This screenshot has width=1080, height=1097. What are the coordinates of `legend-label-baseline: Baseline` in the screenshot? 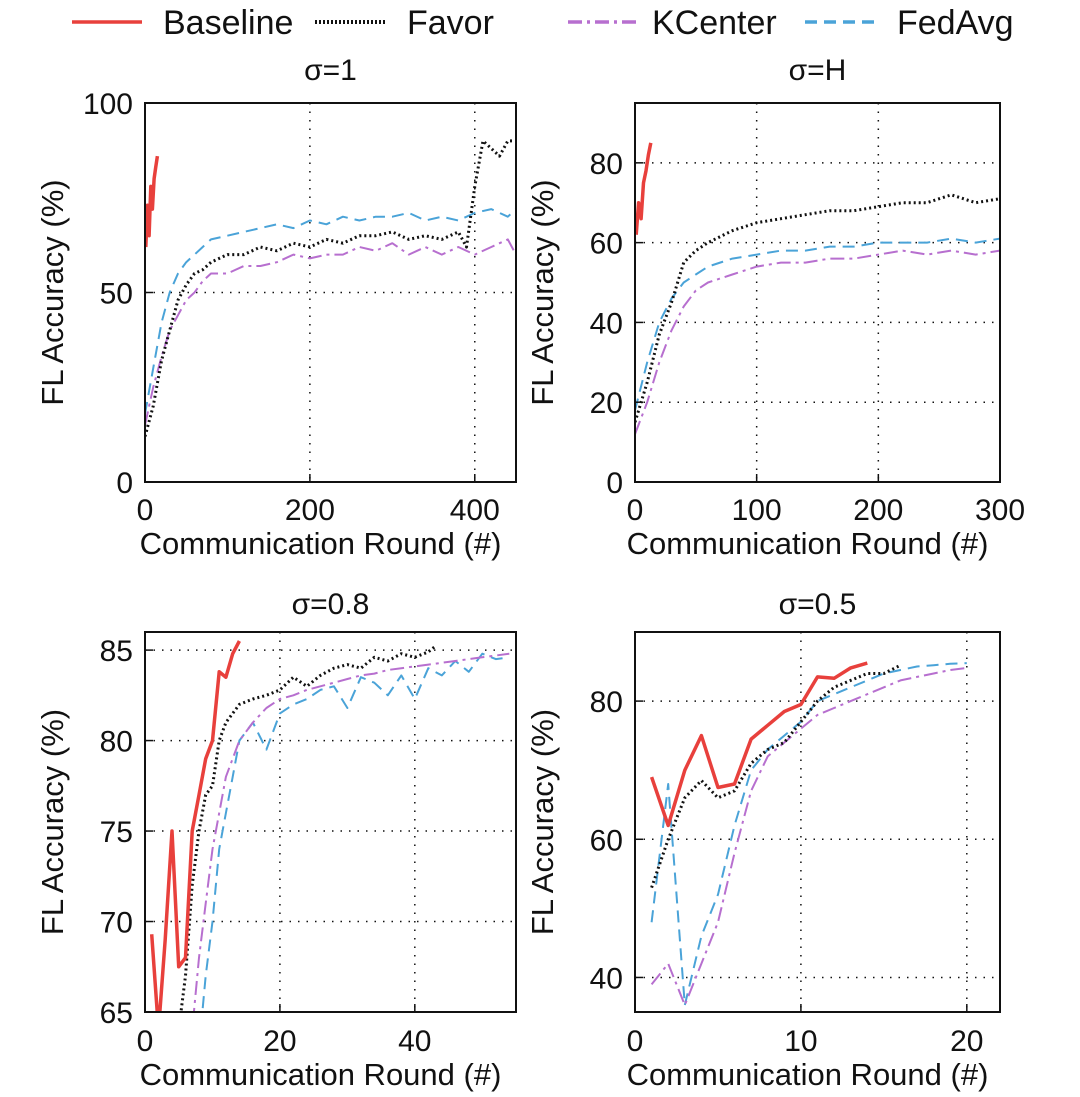 It's located at (228, 23).